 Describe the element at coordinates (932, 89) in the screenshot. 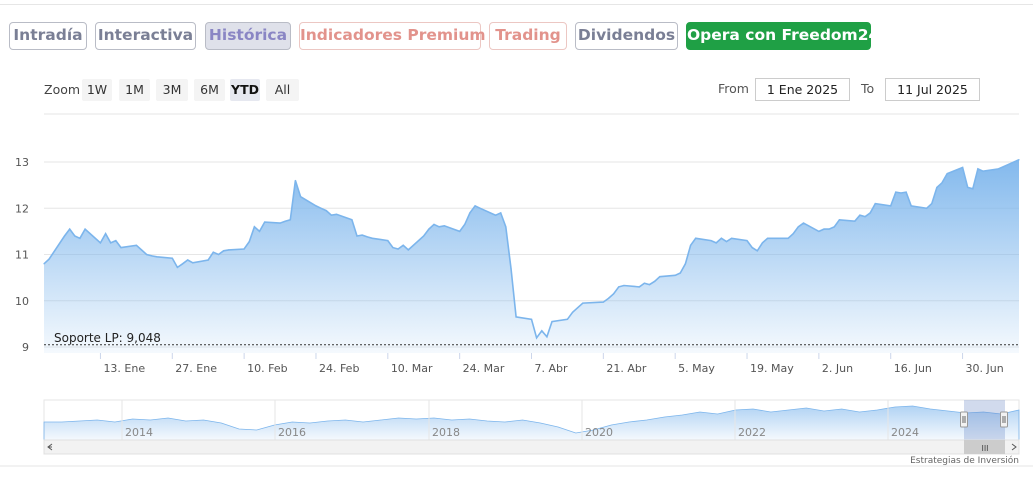

I see `to-date-input: 11 Jul 2025` at that location.